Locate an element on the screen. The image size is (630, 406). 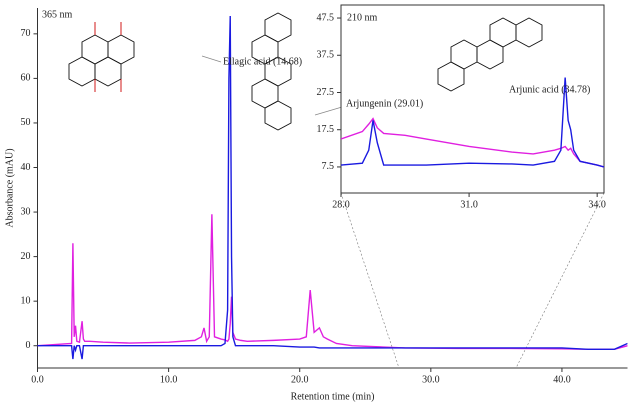
y-axis-title: Absorbance (mAU) is located at coordinates (9, 187).